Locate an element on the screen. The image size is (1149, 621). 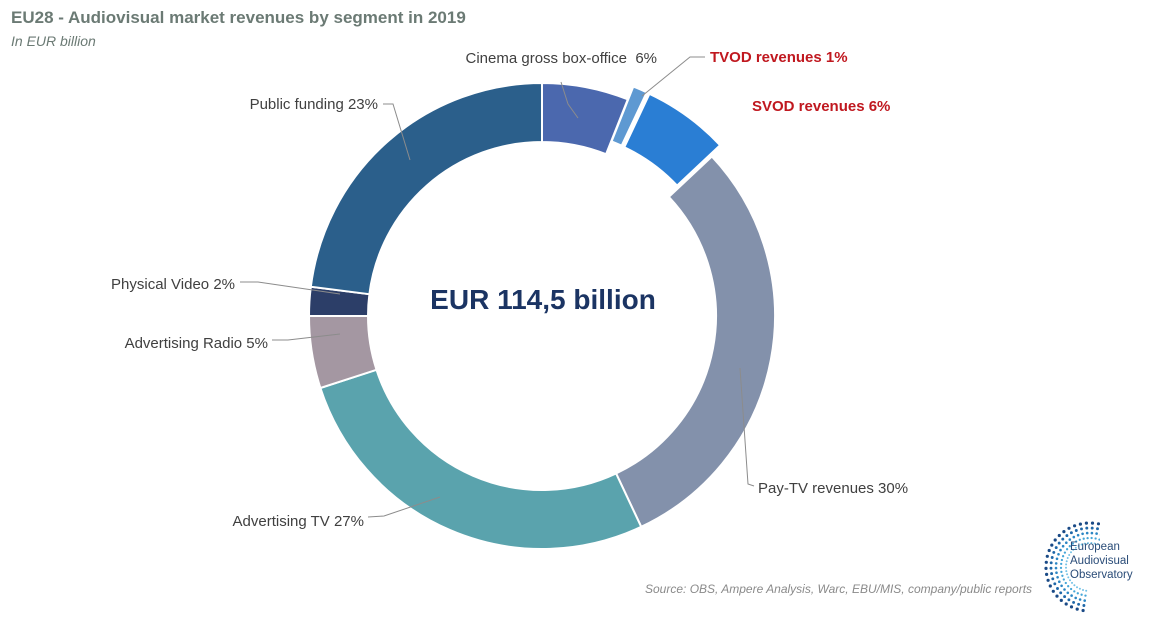
observatory-logo: European Audiovisual Observatory is located at coordinates (1094, 567).